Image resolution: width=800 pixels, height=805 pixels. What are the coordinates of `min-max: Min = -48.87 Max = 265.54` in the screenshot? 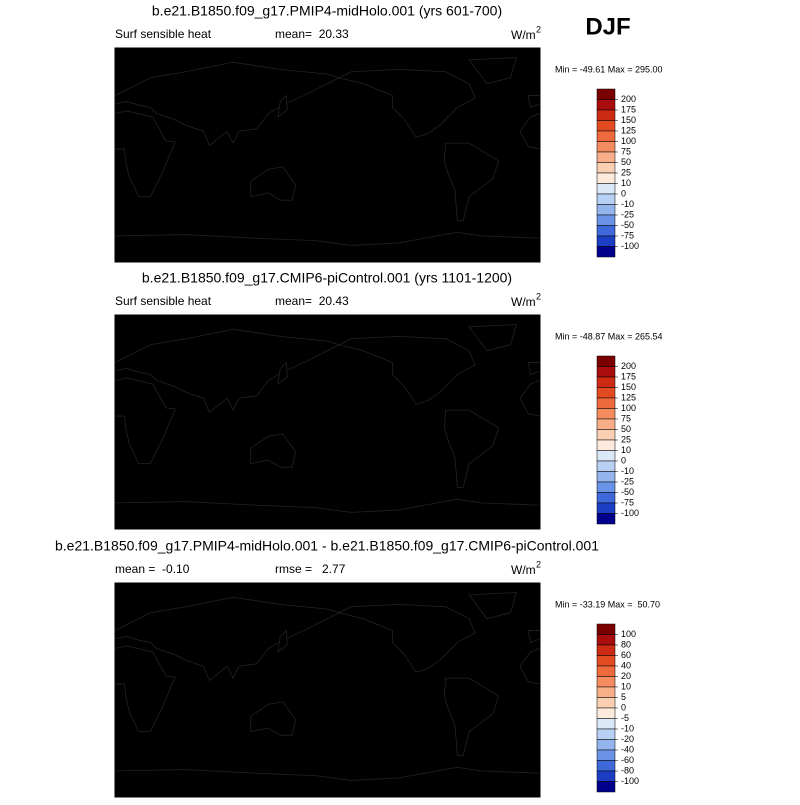 It's located at (609, 336).